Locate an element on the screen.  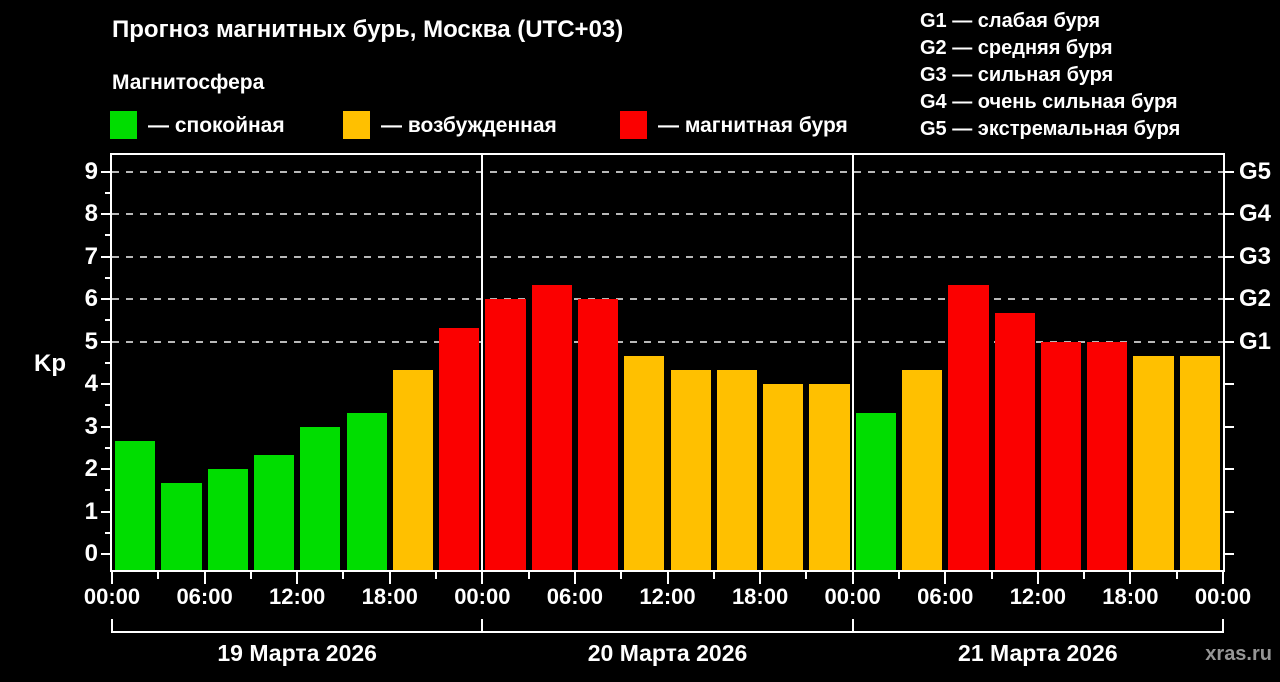
magnetosphere-label: Магнитосфера is located at coordinates (188, 82).